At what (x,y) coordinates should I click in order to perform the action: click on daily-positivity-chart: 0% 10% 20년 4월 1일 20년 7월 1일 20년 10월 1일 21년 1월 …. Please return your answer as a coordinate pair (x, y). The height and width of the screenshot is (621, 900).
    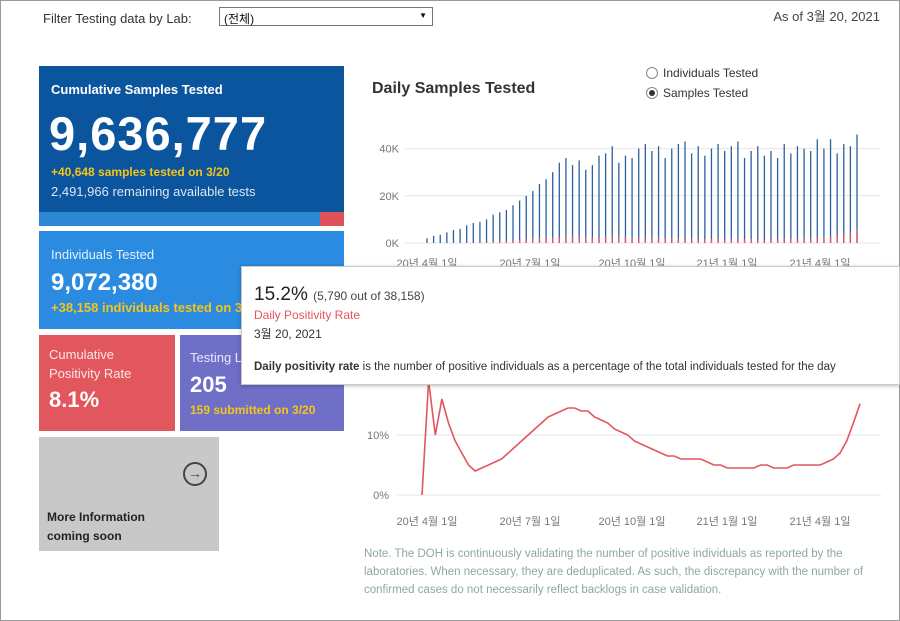
    Looking at the image, I should click on (624, 454).